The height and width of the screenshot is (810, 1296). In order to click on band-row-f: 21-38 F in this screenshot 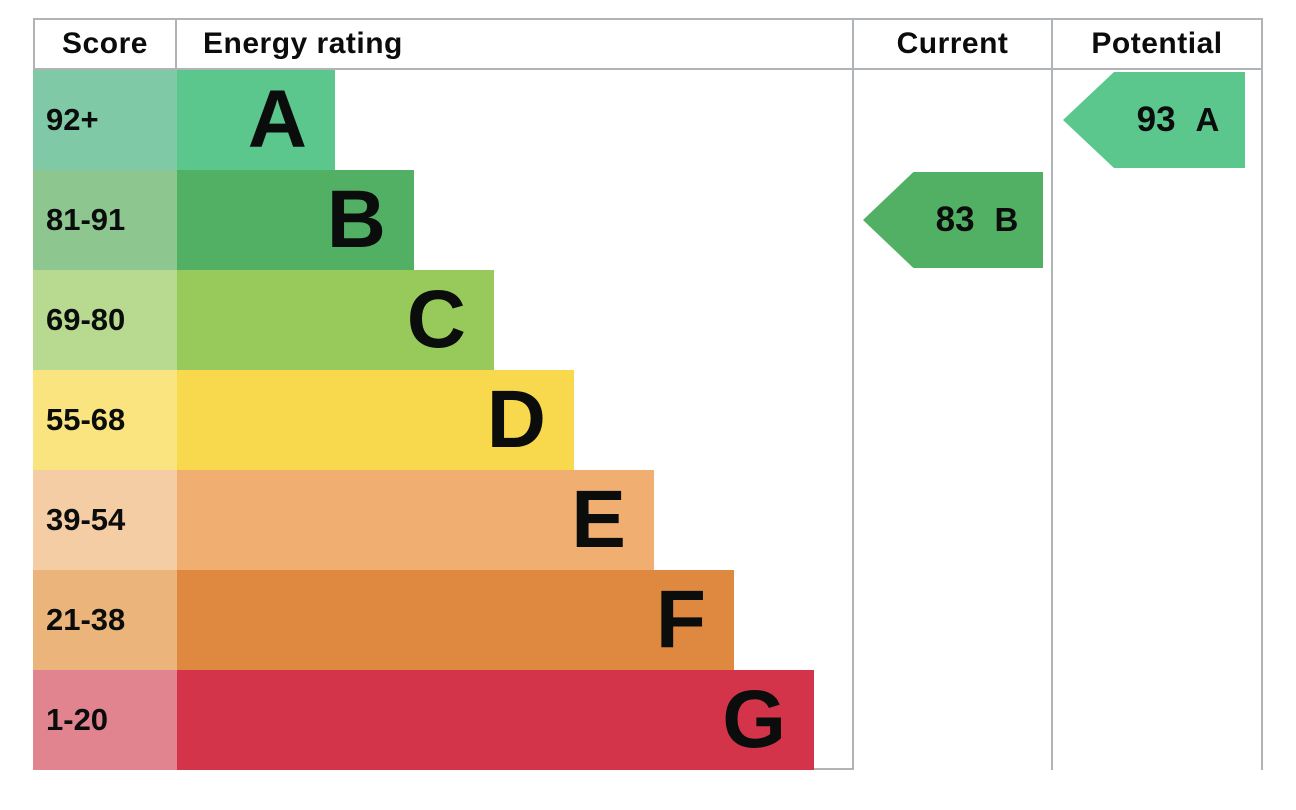, I will do `click(442, 620)`.